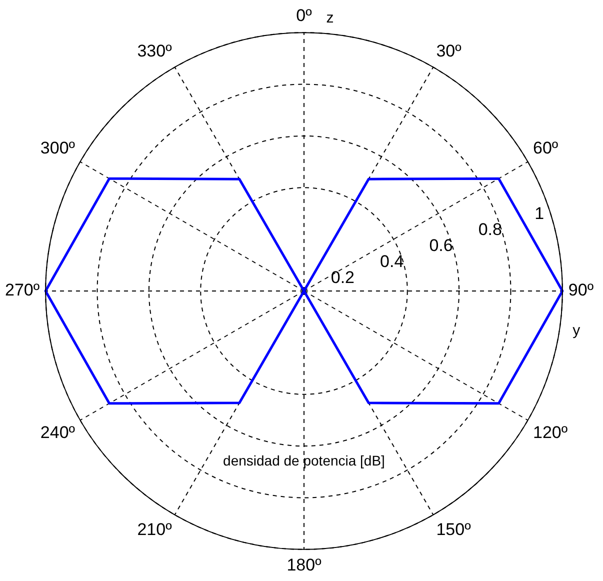  What do you see at coordinates (550, 432) in the screenshot?
I see `spoke-label: 120º` at bounding box center [550, 432].